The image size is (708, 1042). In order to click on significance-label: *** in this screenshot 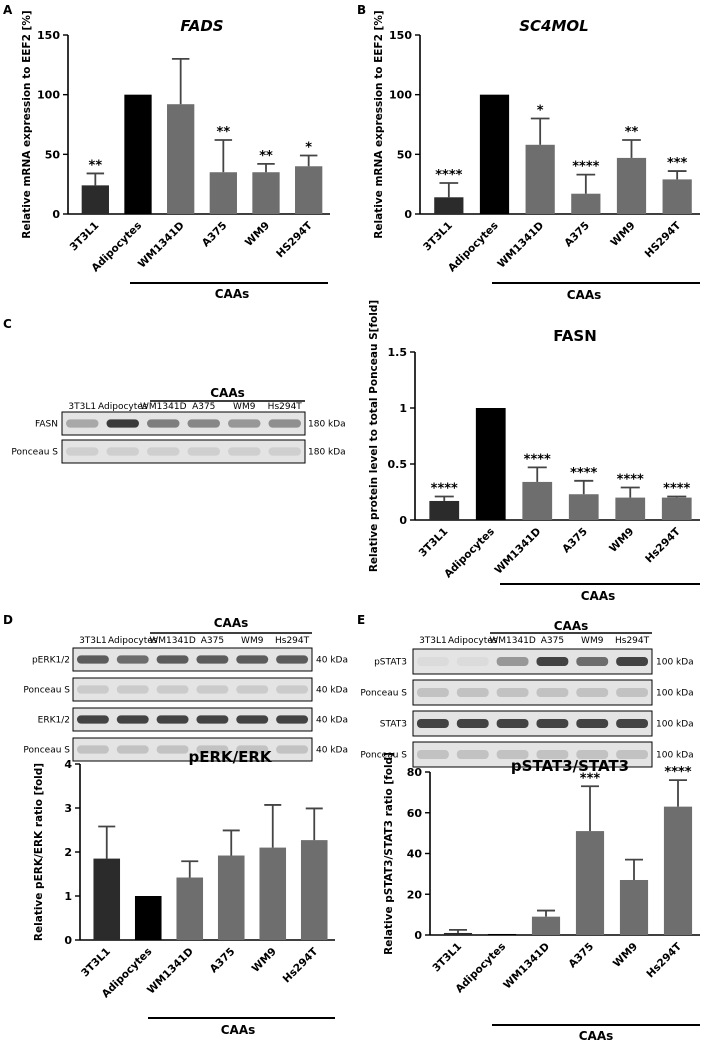, I will do `click(590, 778)`.